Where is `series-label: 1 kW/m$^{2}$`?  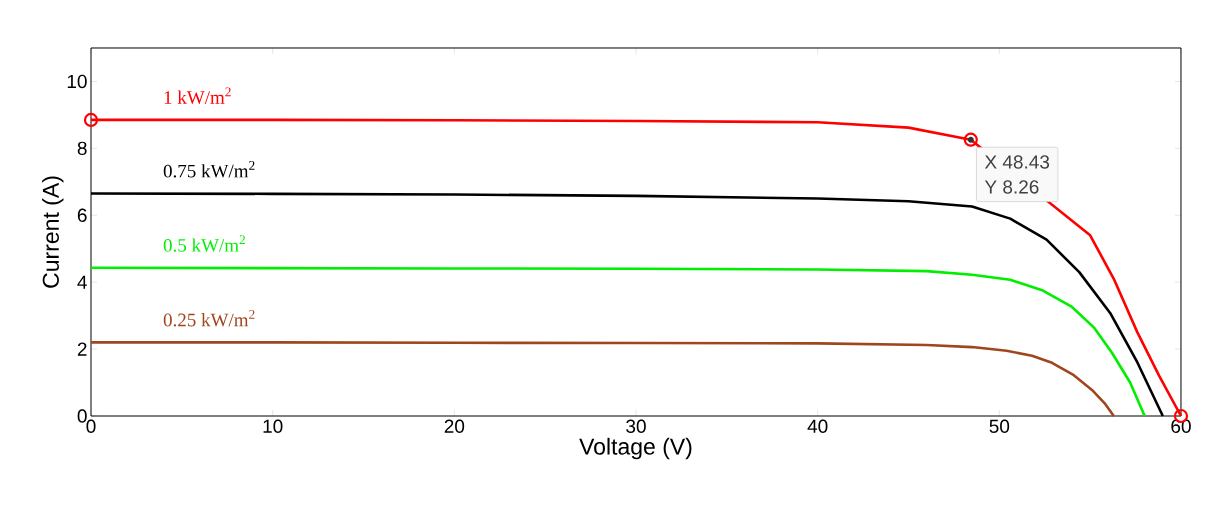
series-label: 1 kW/m$^{2}$ is located at coordinates (197, 95).